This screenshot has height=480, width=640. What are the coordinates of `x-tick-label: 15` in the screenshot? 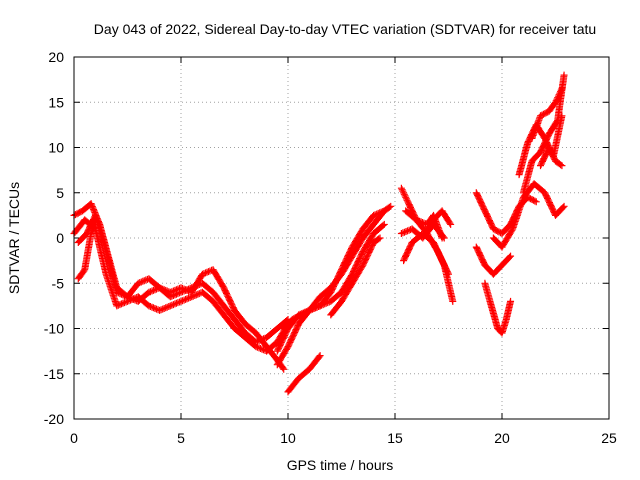 It's located at (395, 438).